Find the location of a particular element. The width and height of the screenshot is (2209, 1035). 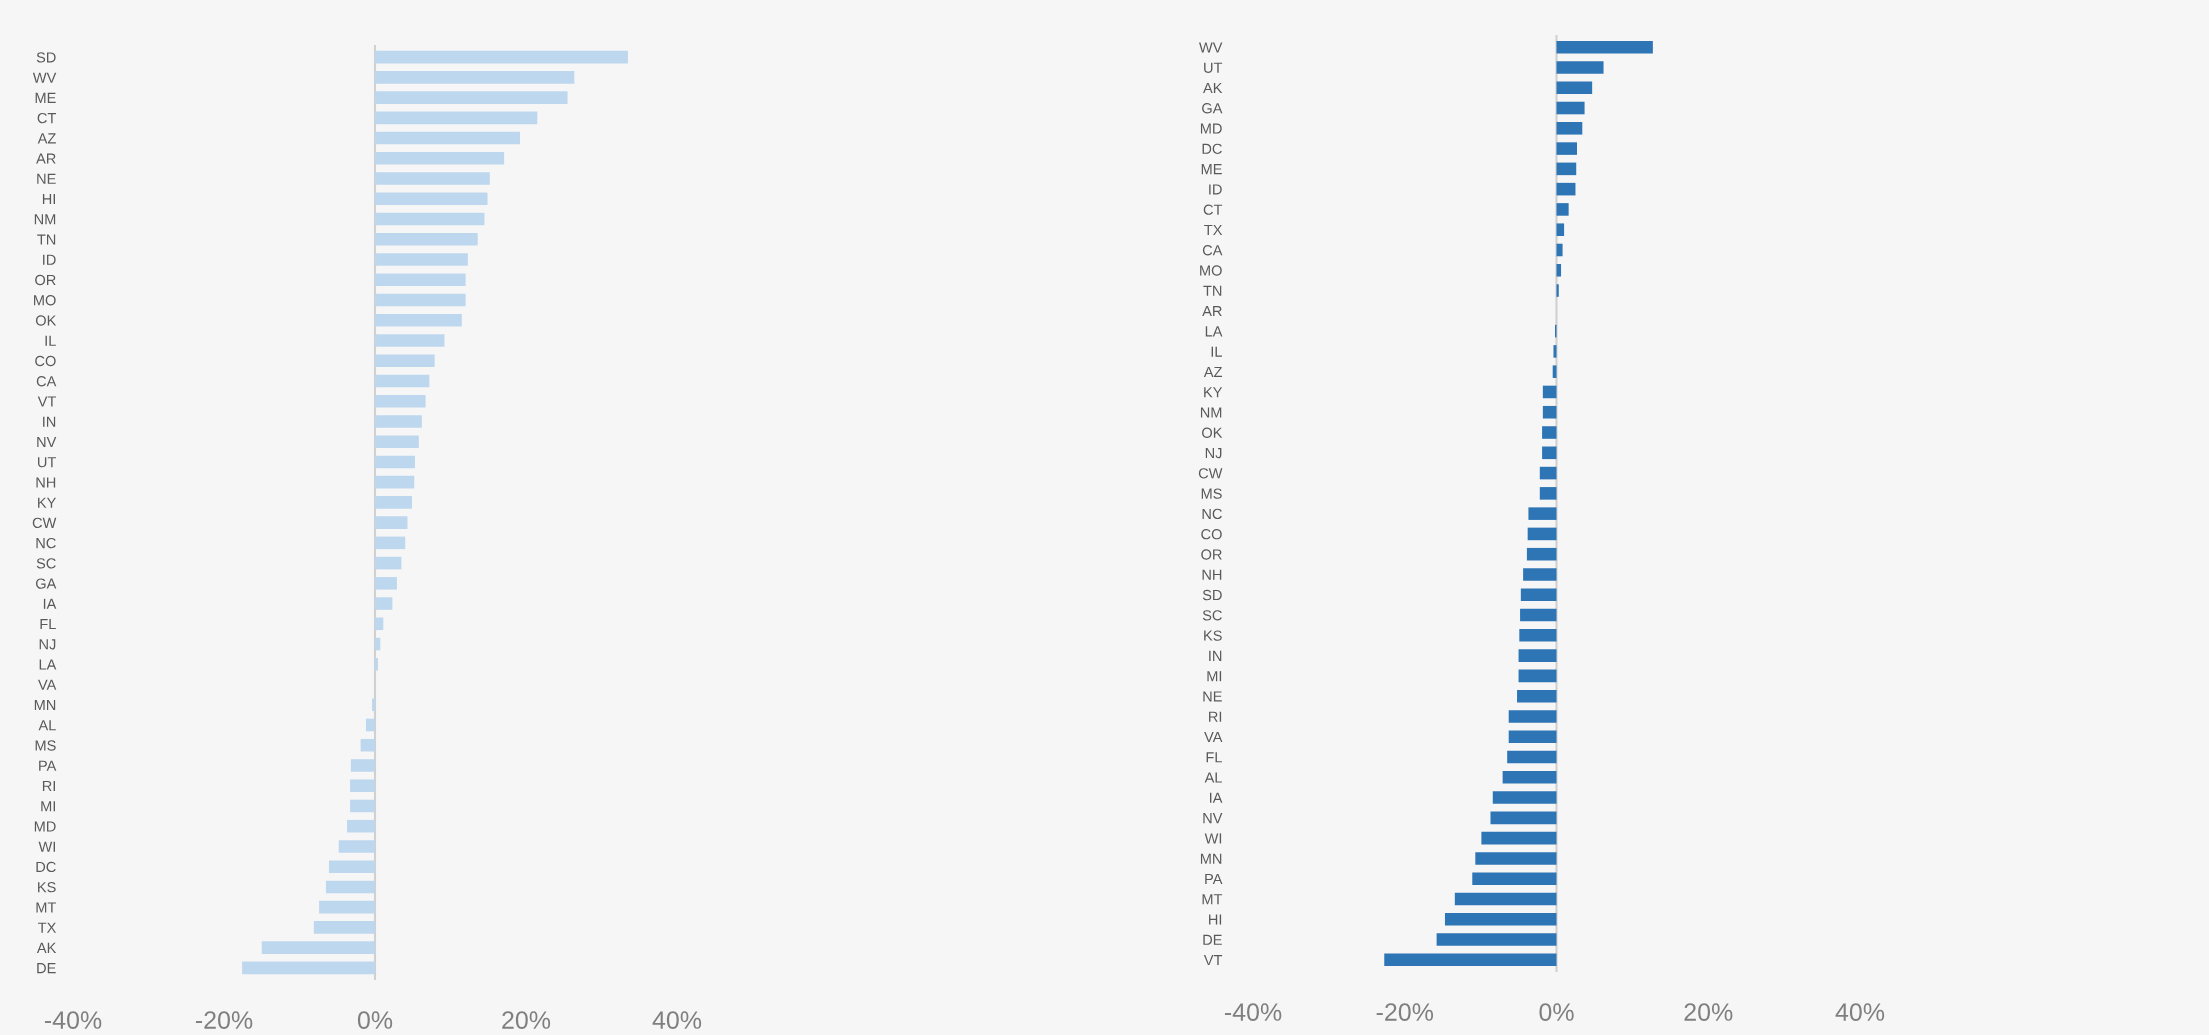

y-tick-label: CW is located at coordinates (1210, 473).